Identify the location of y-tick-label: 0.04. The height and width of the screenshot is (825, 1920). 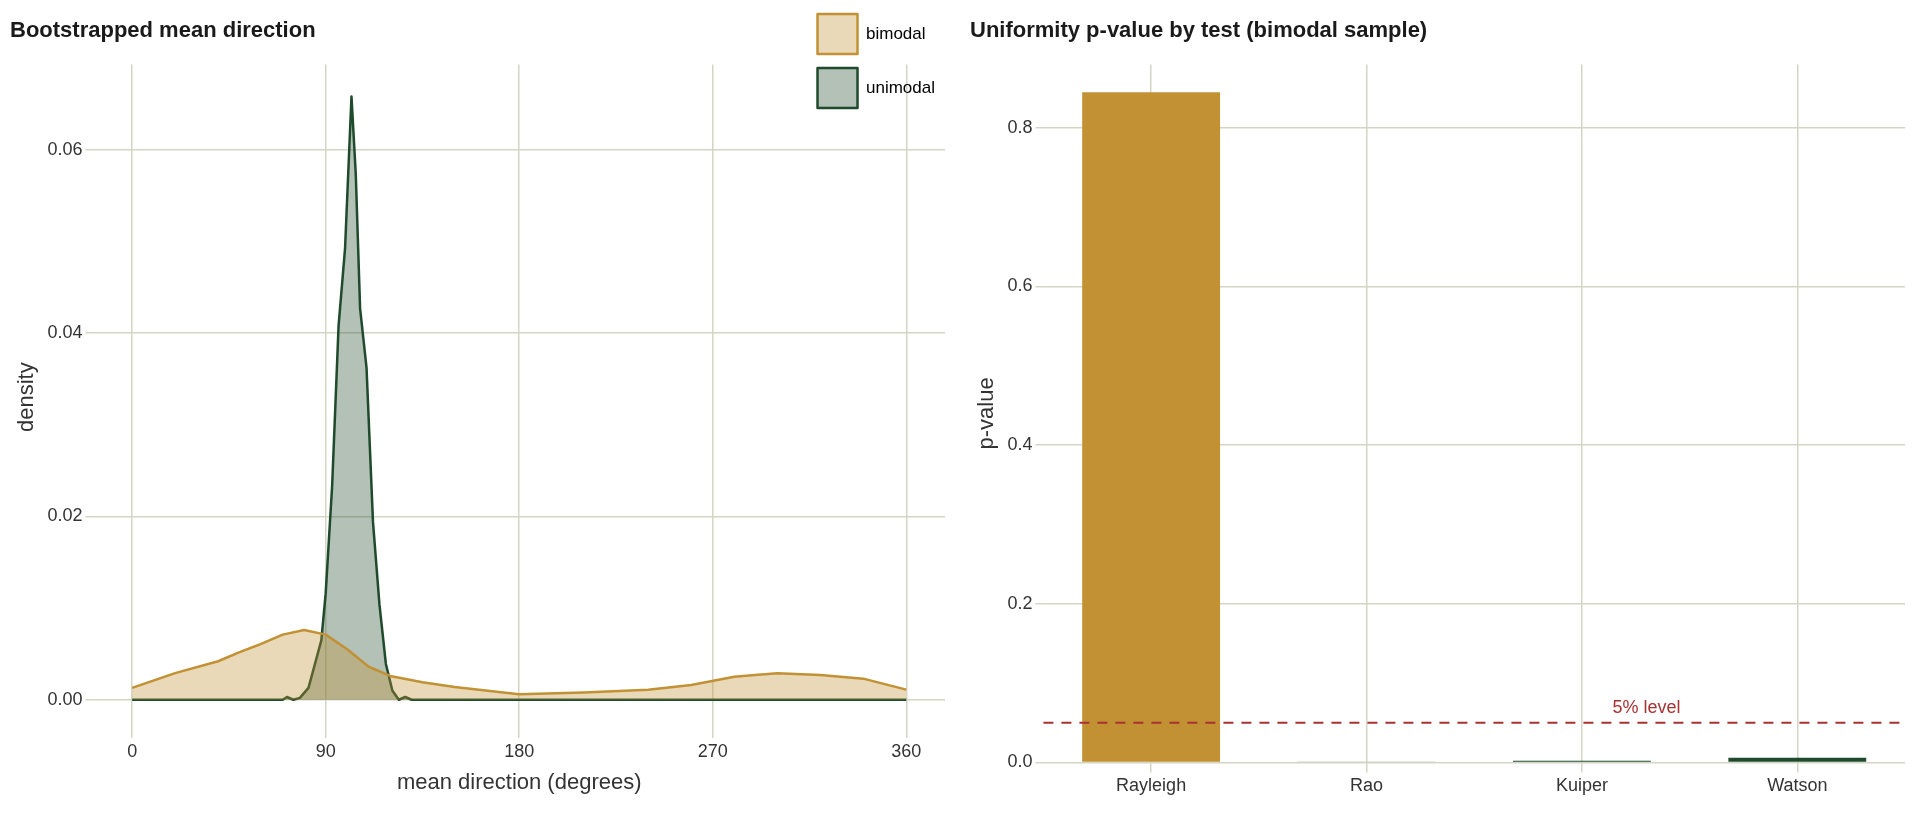
(65, 331).